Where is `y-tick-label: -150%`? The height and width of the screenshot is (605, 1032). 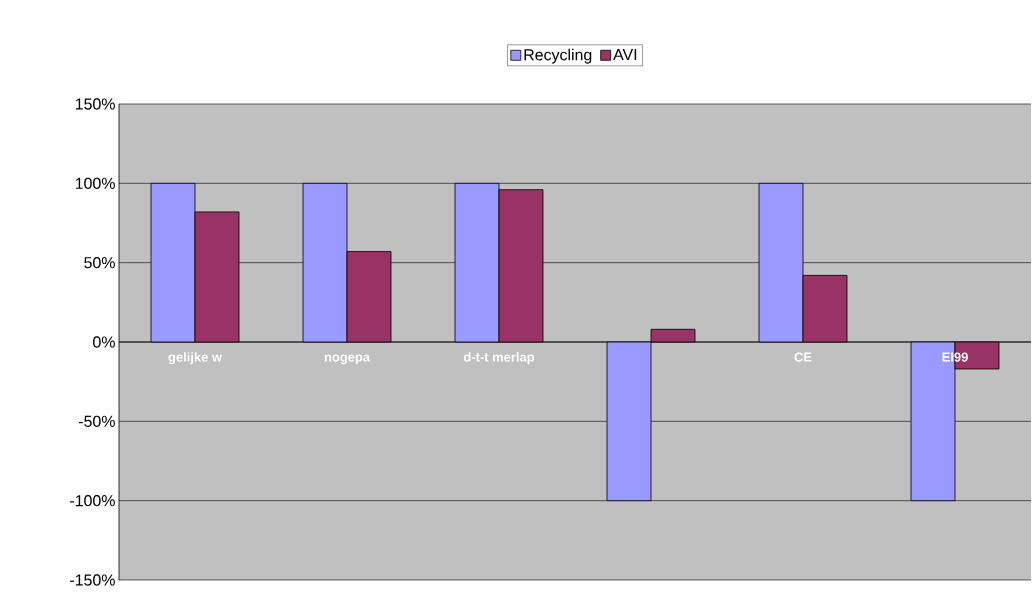 y-tick-label: -150% is located at coordinates (92, 580).